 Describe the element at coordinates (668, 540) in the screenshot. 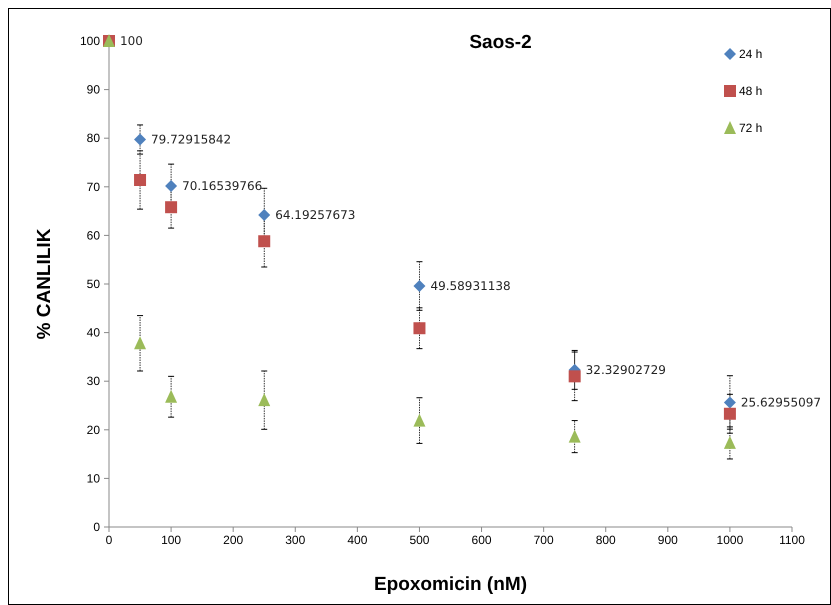

I see `x-tick-label: 900` at that location.